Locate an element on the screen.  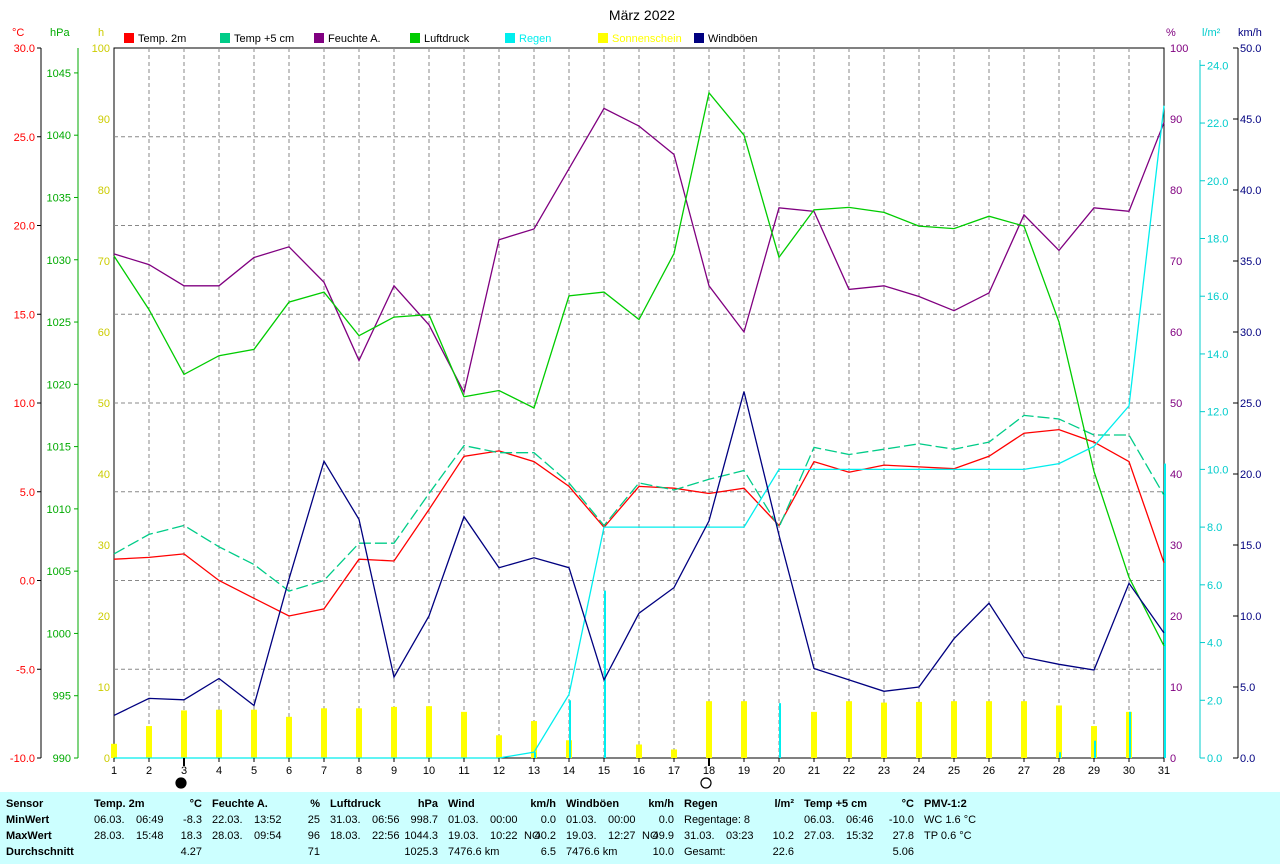
stats-header: Regen l/m² is located at coordinates (739, 804).